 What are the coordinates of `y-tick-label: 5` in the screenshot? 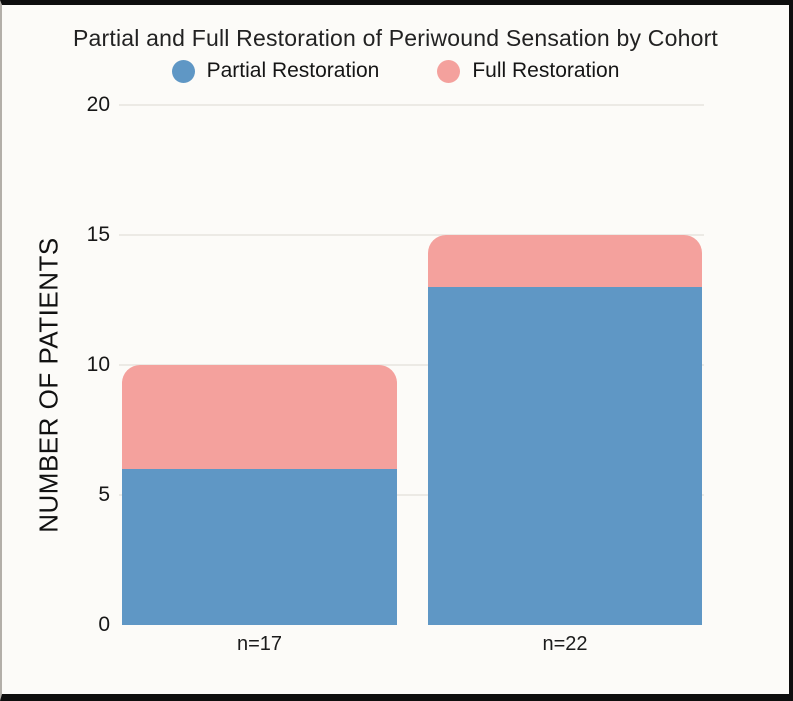 It's located at (104, 494).